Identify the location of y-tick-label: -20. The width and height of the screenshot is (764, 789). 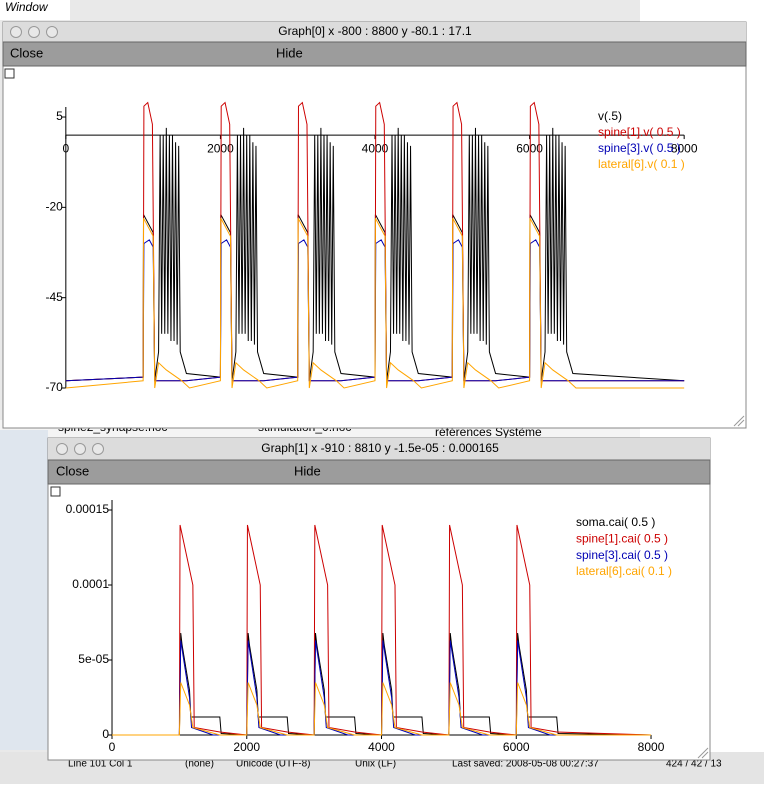
(54, 207).